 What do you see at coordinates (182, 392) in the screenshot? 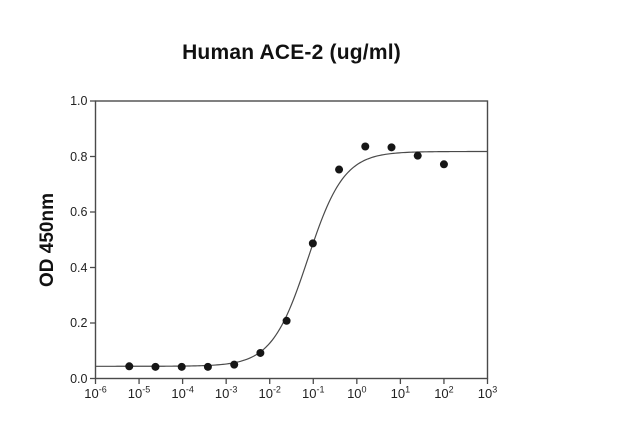
I see `x-tick-label: 10⁻⁴` at bounding box center [182, 392].